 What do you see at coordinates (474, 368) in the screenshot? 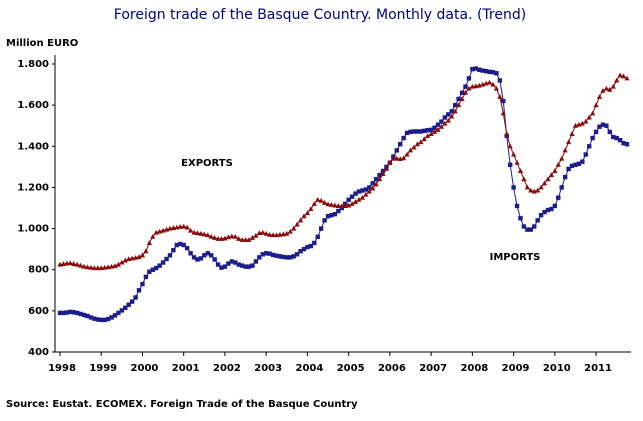
I see `x-tick-label: 2008` at bounding box center [474, 368].